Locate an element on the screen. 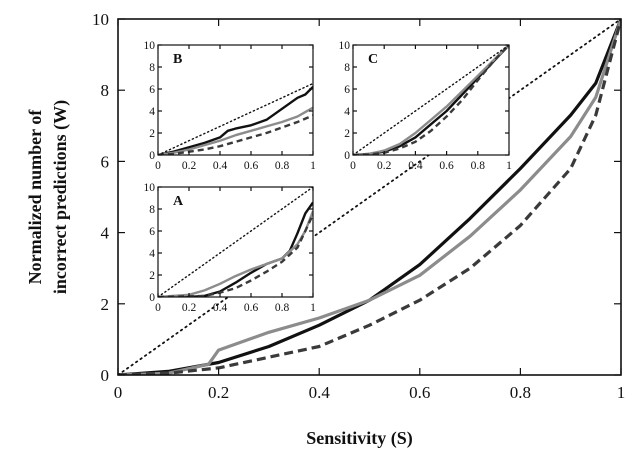 The image size is (628, 453). y-axis-label-line: Normalized number of is located at coordinates (35, 197).